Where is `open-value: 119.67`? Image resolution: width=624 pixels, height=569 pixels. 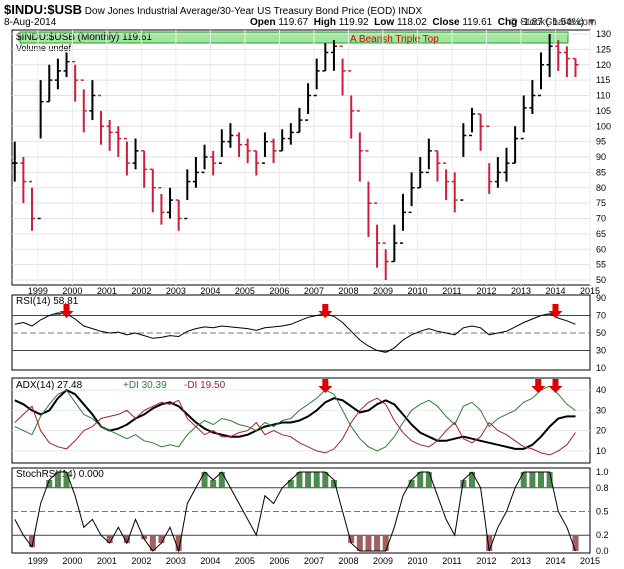
open-value: 119.67 is located at coordinates (293, 22).